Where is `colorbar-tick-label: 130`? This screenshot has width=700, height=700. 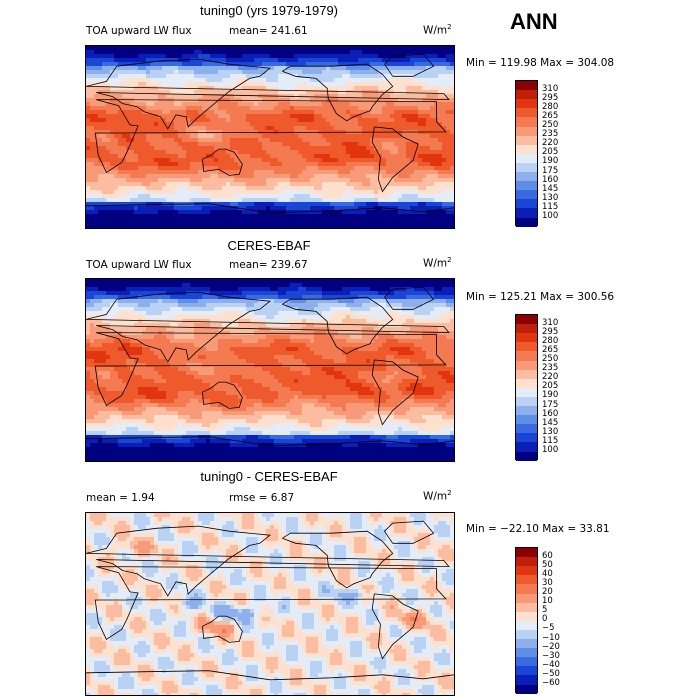
colorbar-tick-label: 130 is located at coordinates (550, 197).